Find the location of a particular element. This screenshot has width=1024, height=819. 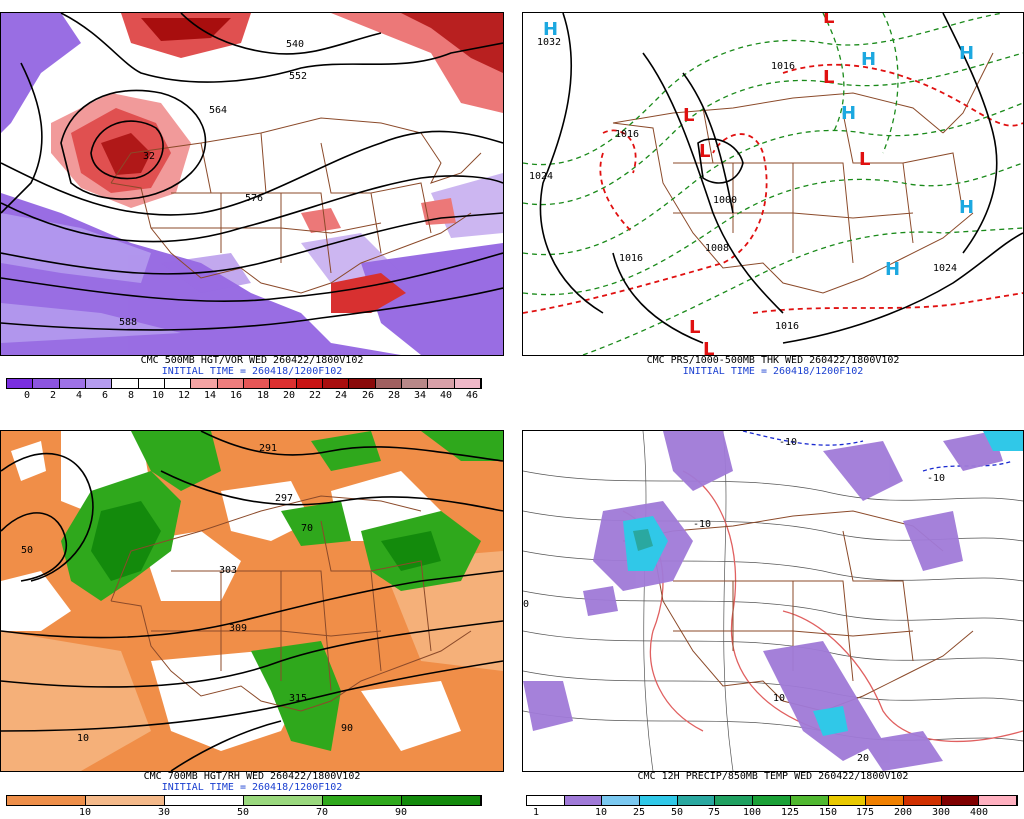

tick-label: 90 is located at coordinates (401, 812).